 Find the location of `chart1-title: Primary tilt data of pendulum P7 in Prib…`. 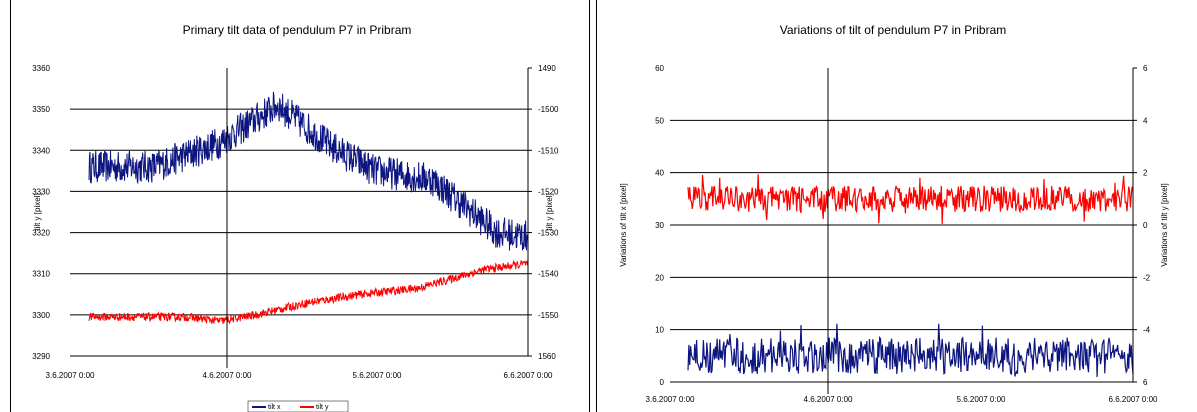

chart1-title: Primary tilt data of pendulum P7 in Prib… is located at coordinates (297, 30).